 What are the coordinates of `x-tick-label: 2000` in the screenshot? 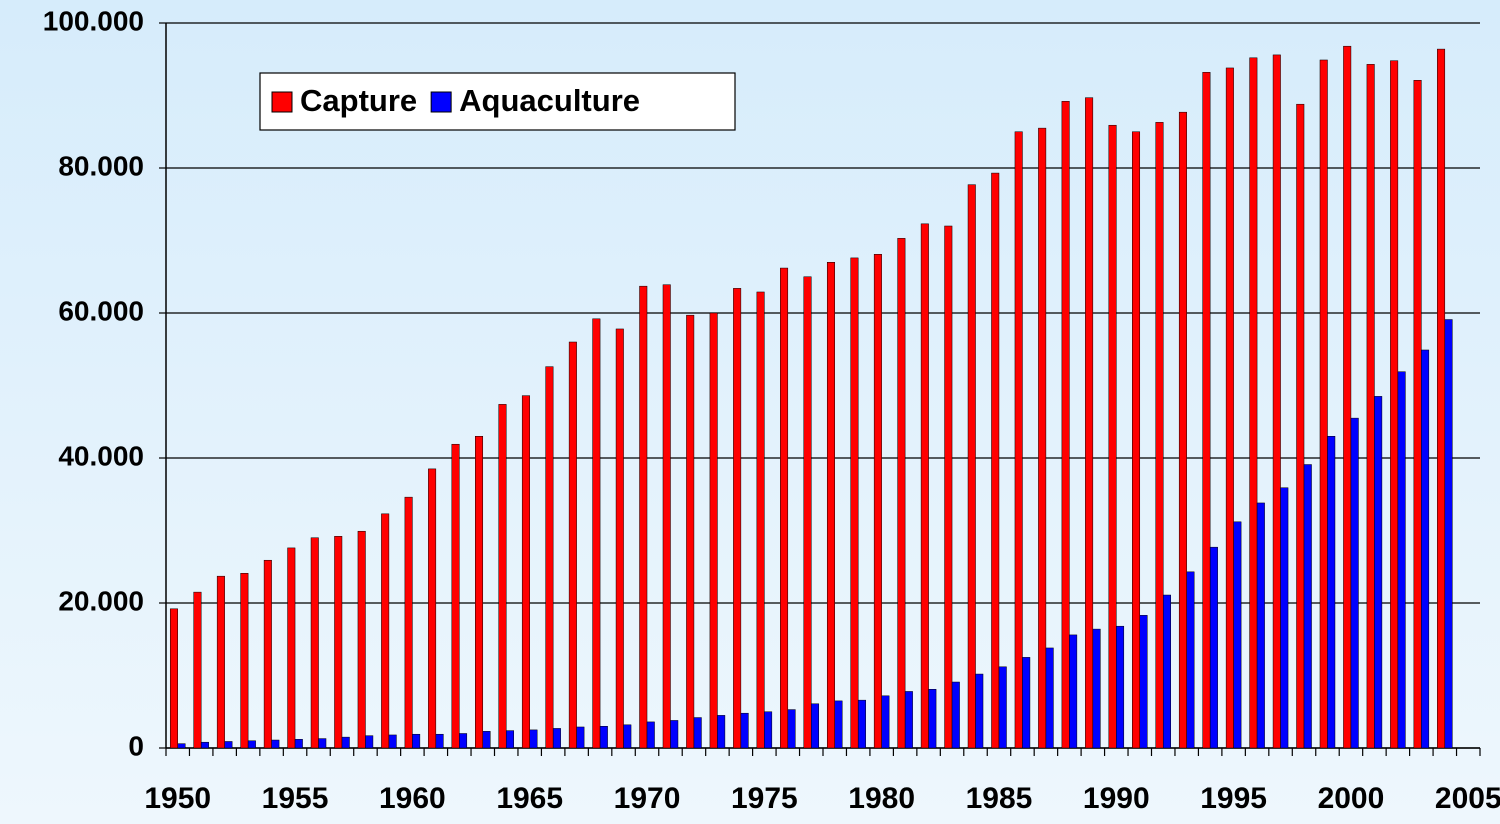 It's located at (1351, 798).